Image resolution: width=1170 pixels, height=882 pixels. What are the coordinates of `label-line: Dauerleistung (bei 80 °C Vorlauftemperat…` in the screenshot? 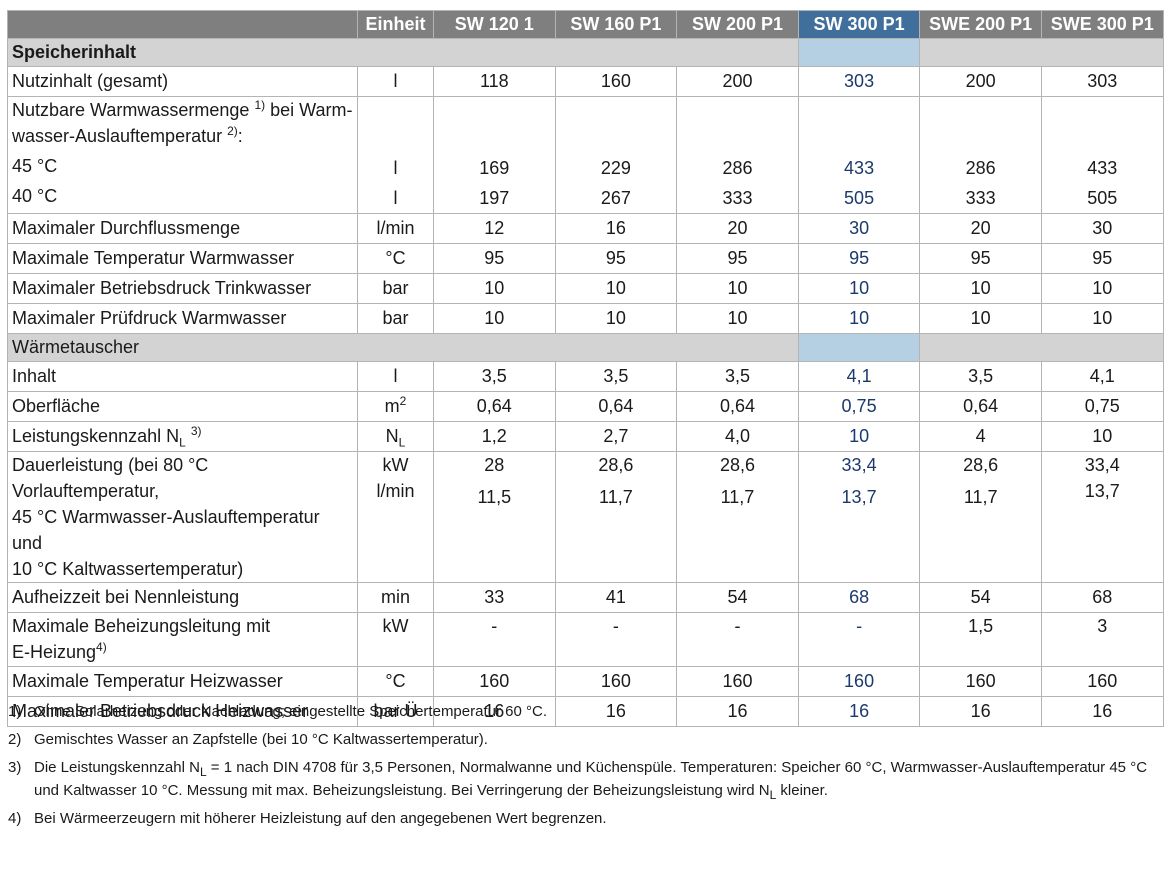 It's located at (110, 478).